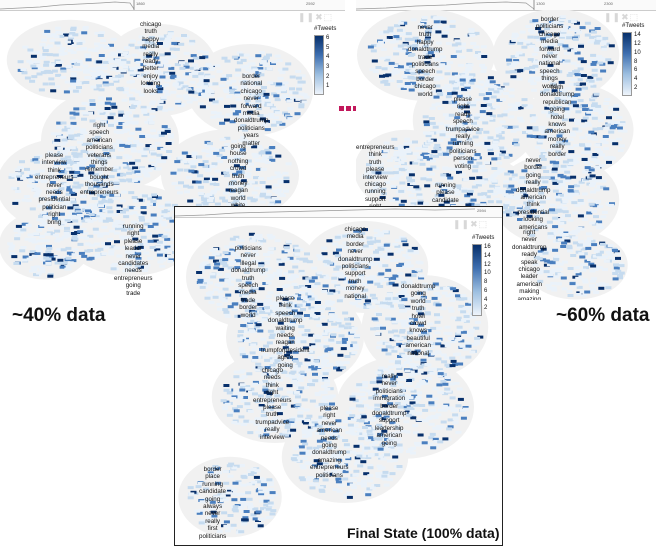 Image resolution: width=656 pixels, height=548 pixels. I want to click on timeline-slider: 1300 2300, so click(506, 5).